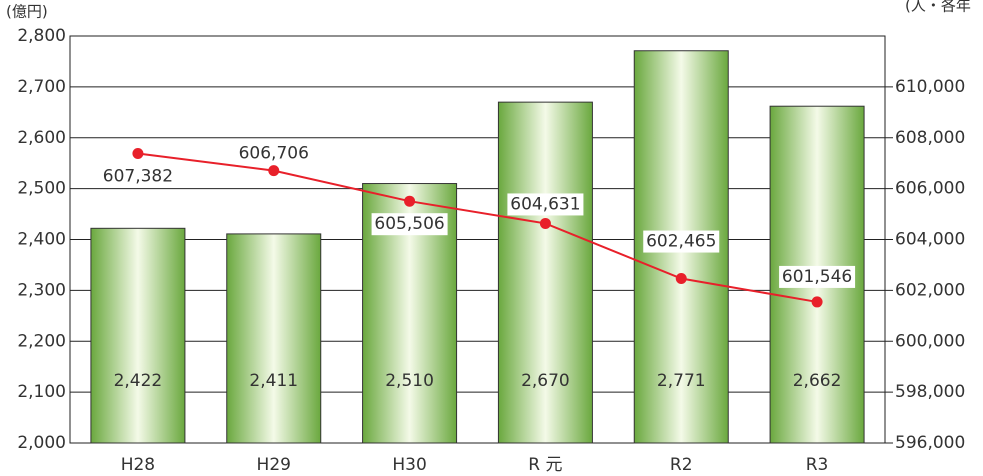  What do you see at coordinates (41, 189) in the screenshot?
I see `y-tick-label: 2,500` at bounding box center [41, 189].